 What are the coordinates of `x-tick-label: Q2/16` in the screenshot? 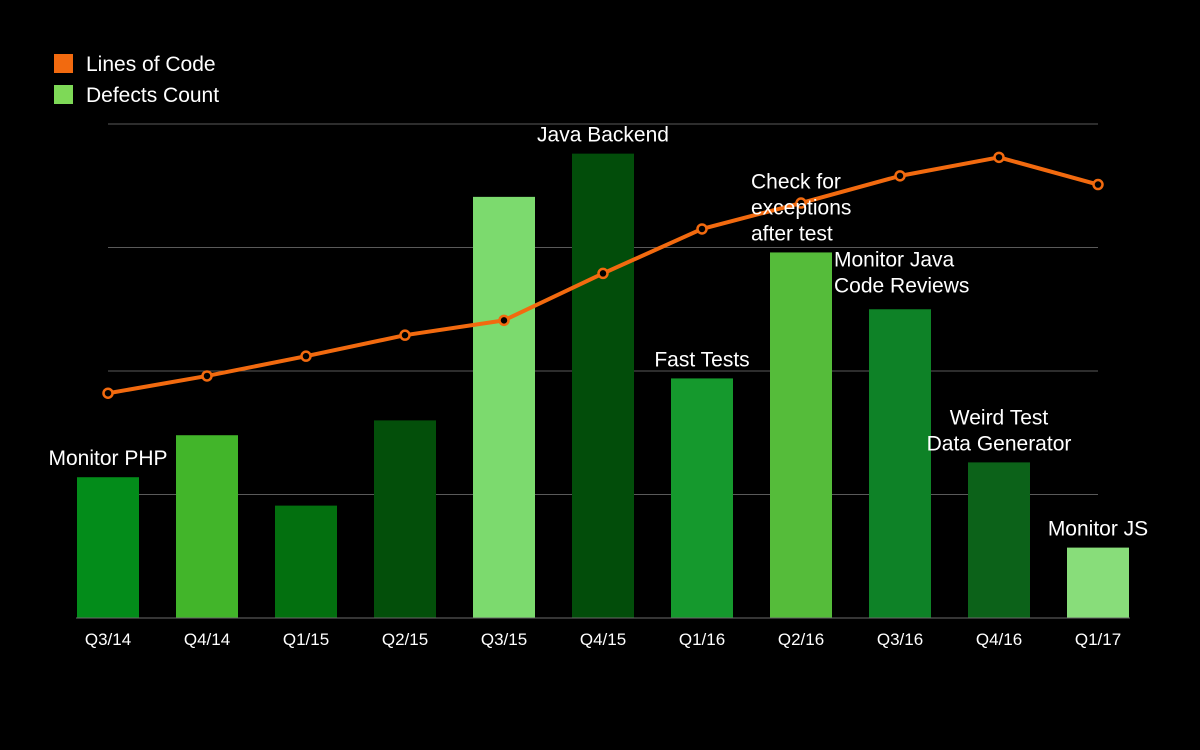 It's located at (801, 639).